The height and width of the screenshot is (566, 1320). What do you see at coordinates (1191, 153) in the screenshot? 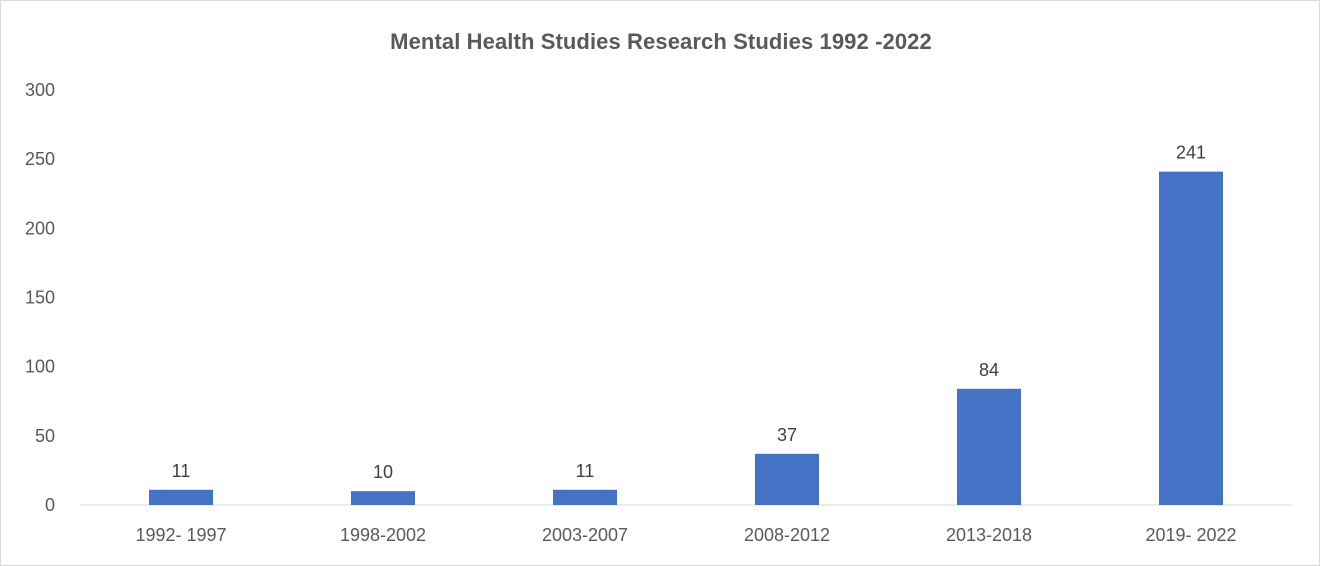
I see `data-label: 241` at bounding box center [1191, 153].